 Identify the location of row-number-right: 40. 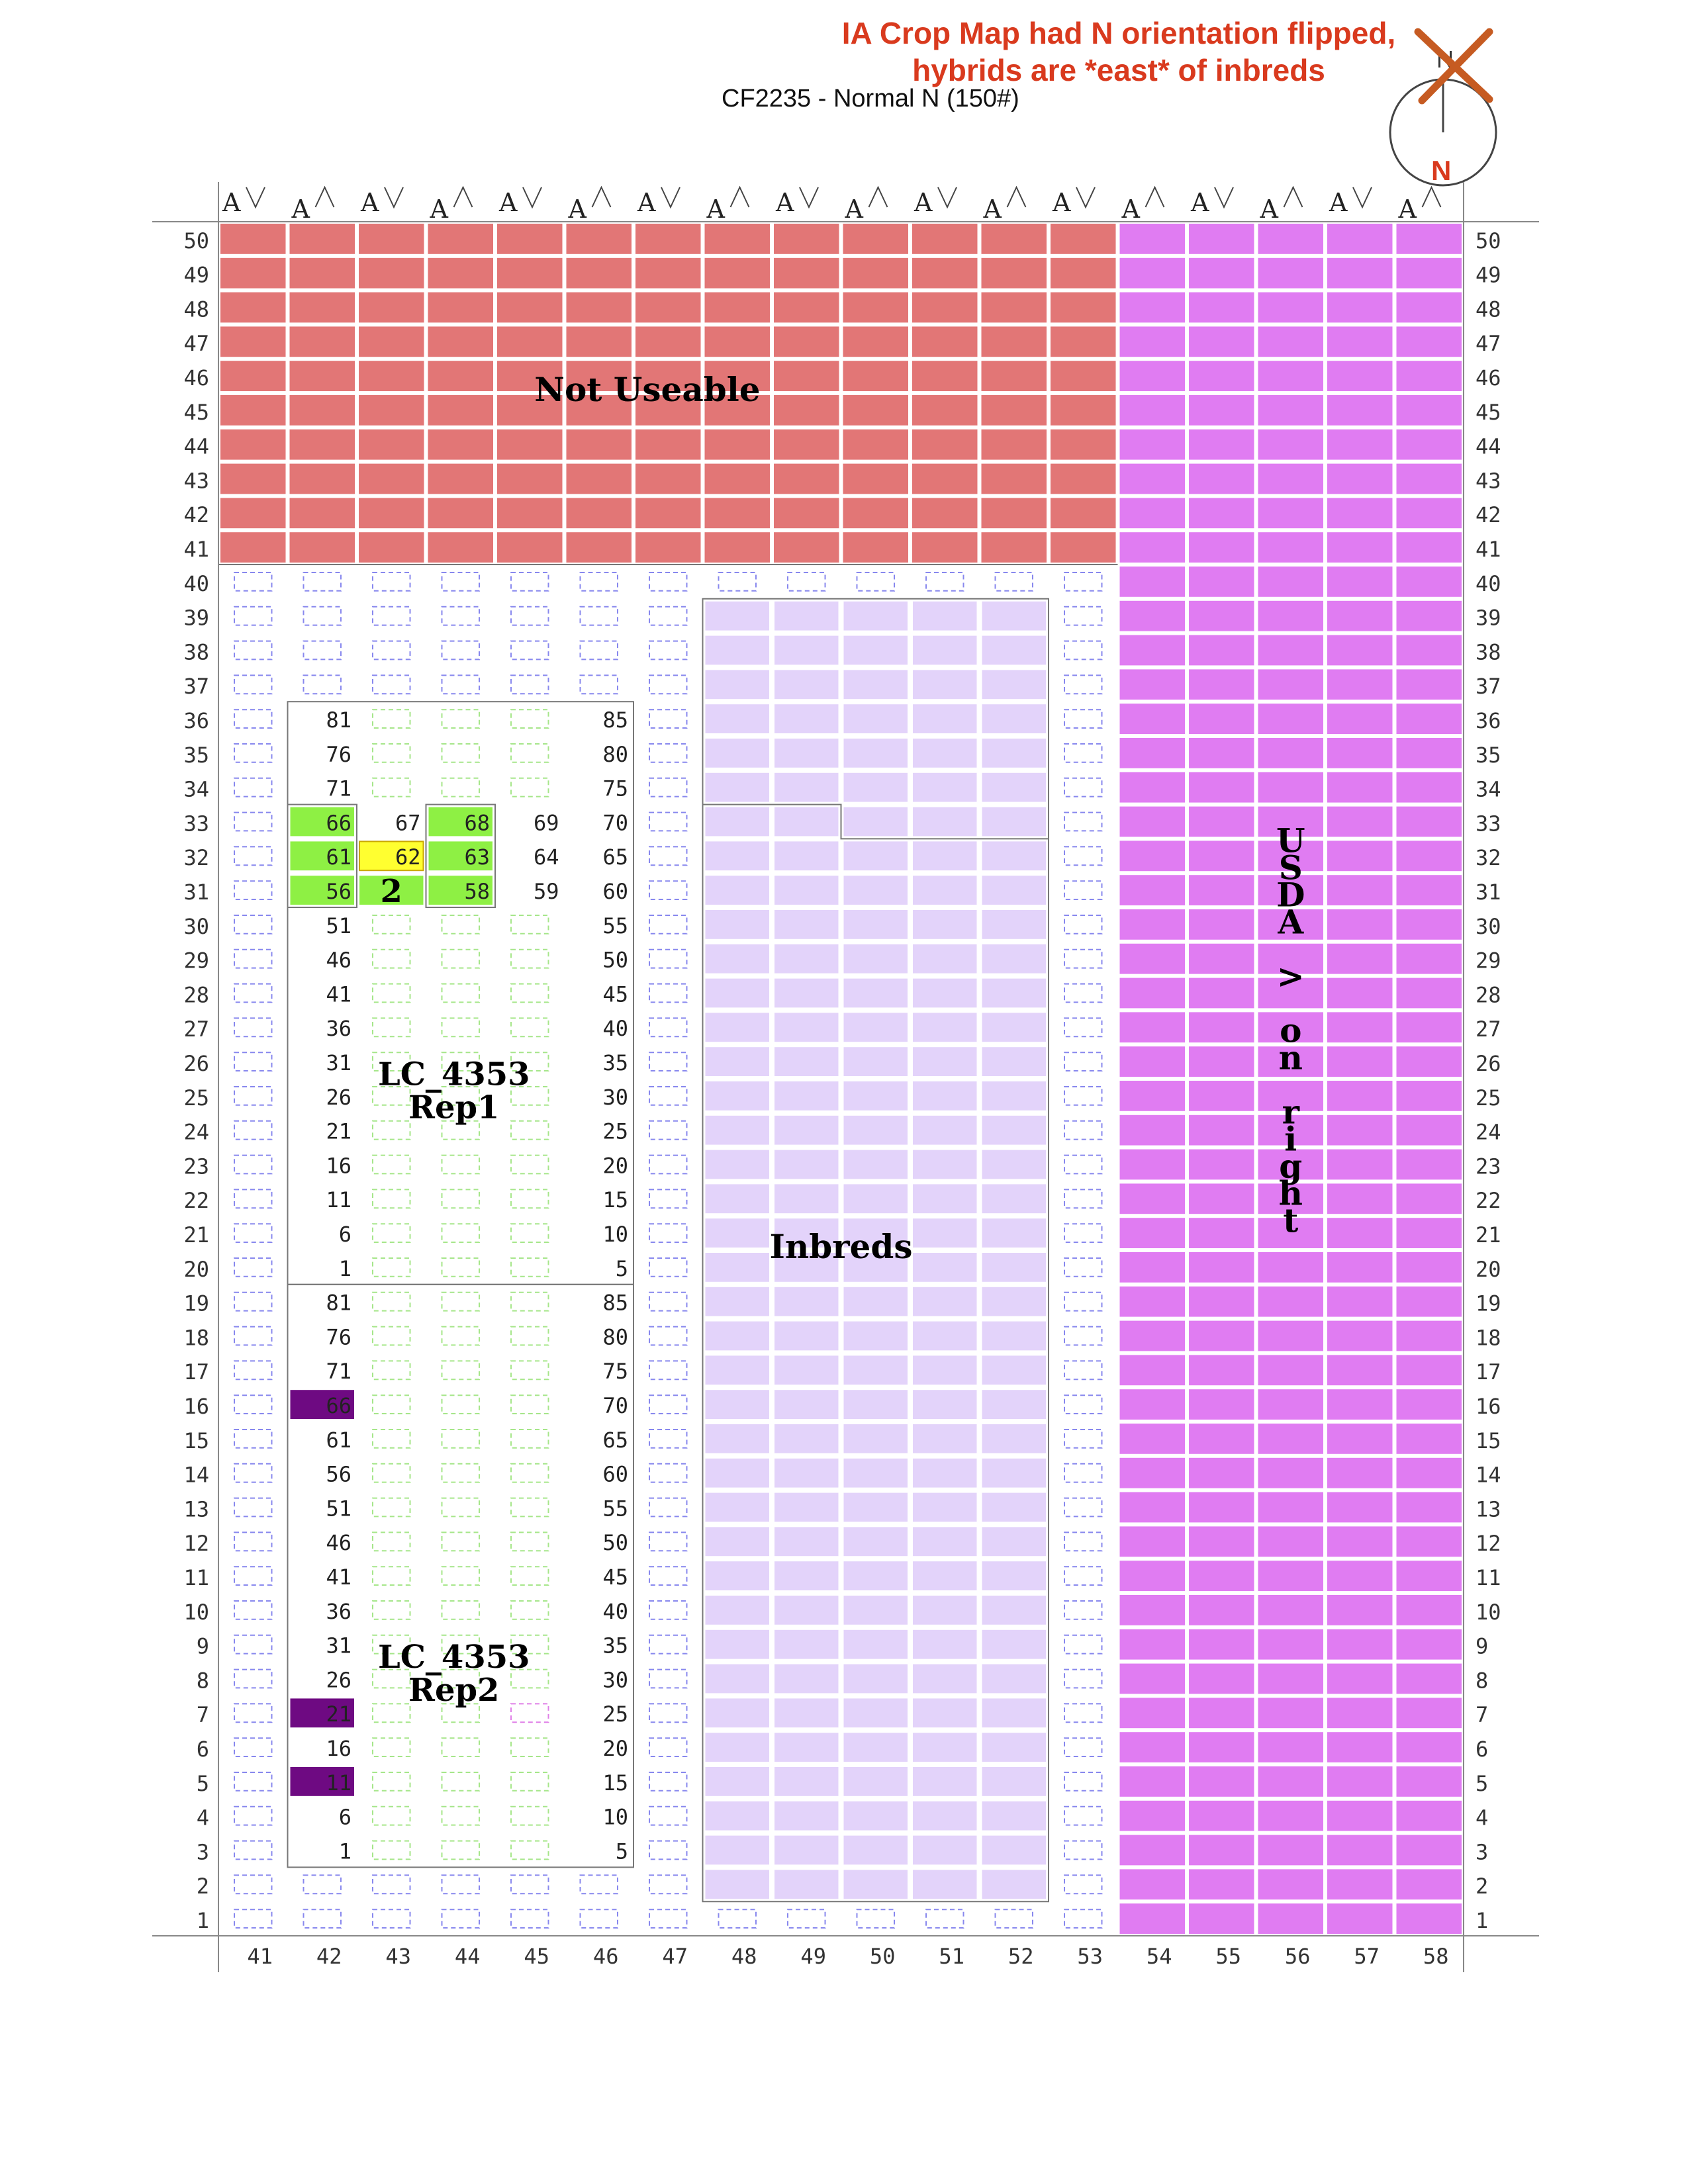
(1488, 583).